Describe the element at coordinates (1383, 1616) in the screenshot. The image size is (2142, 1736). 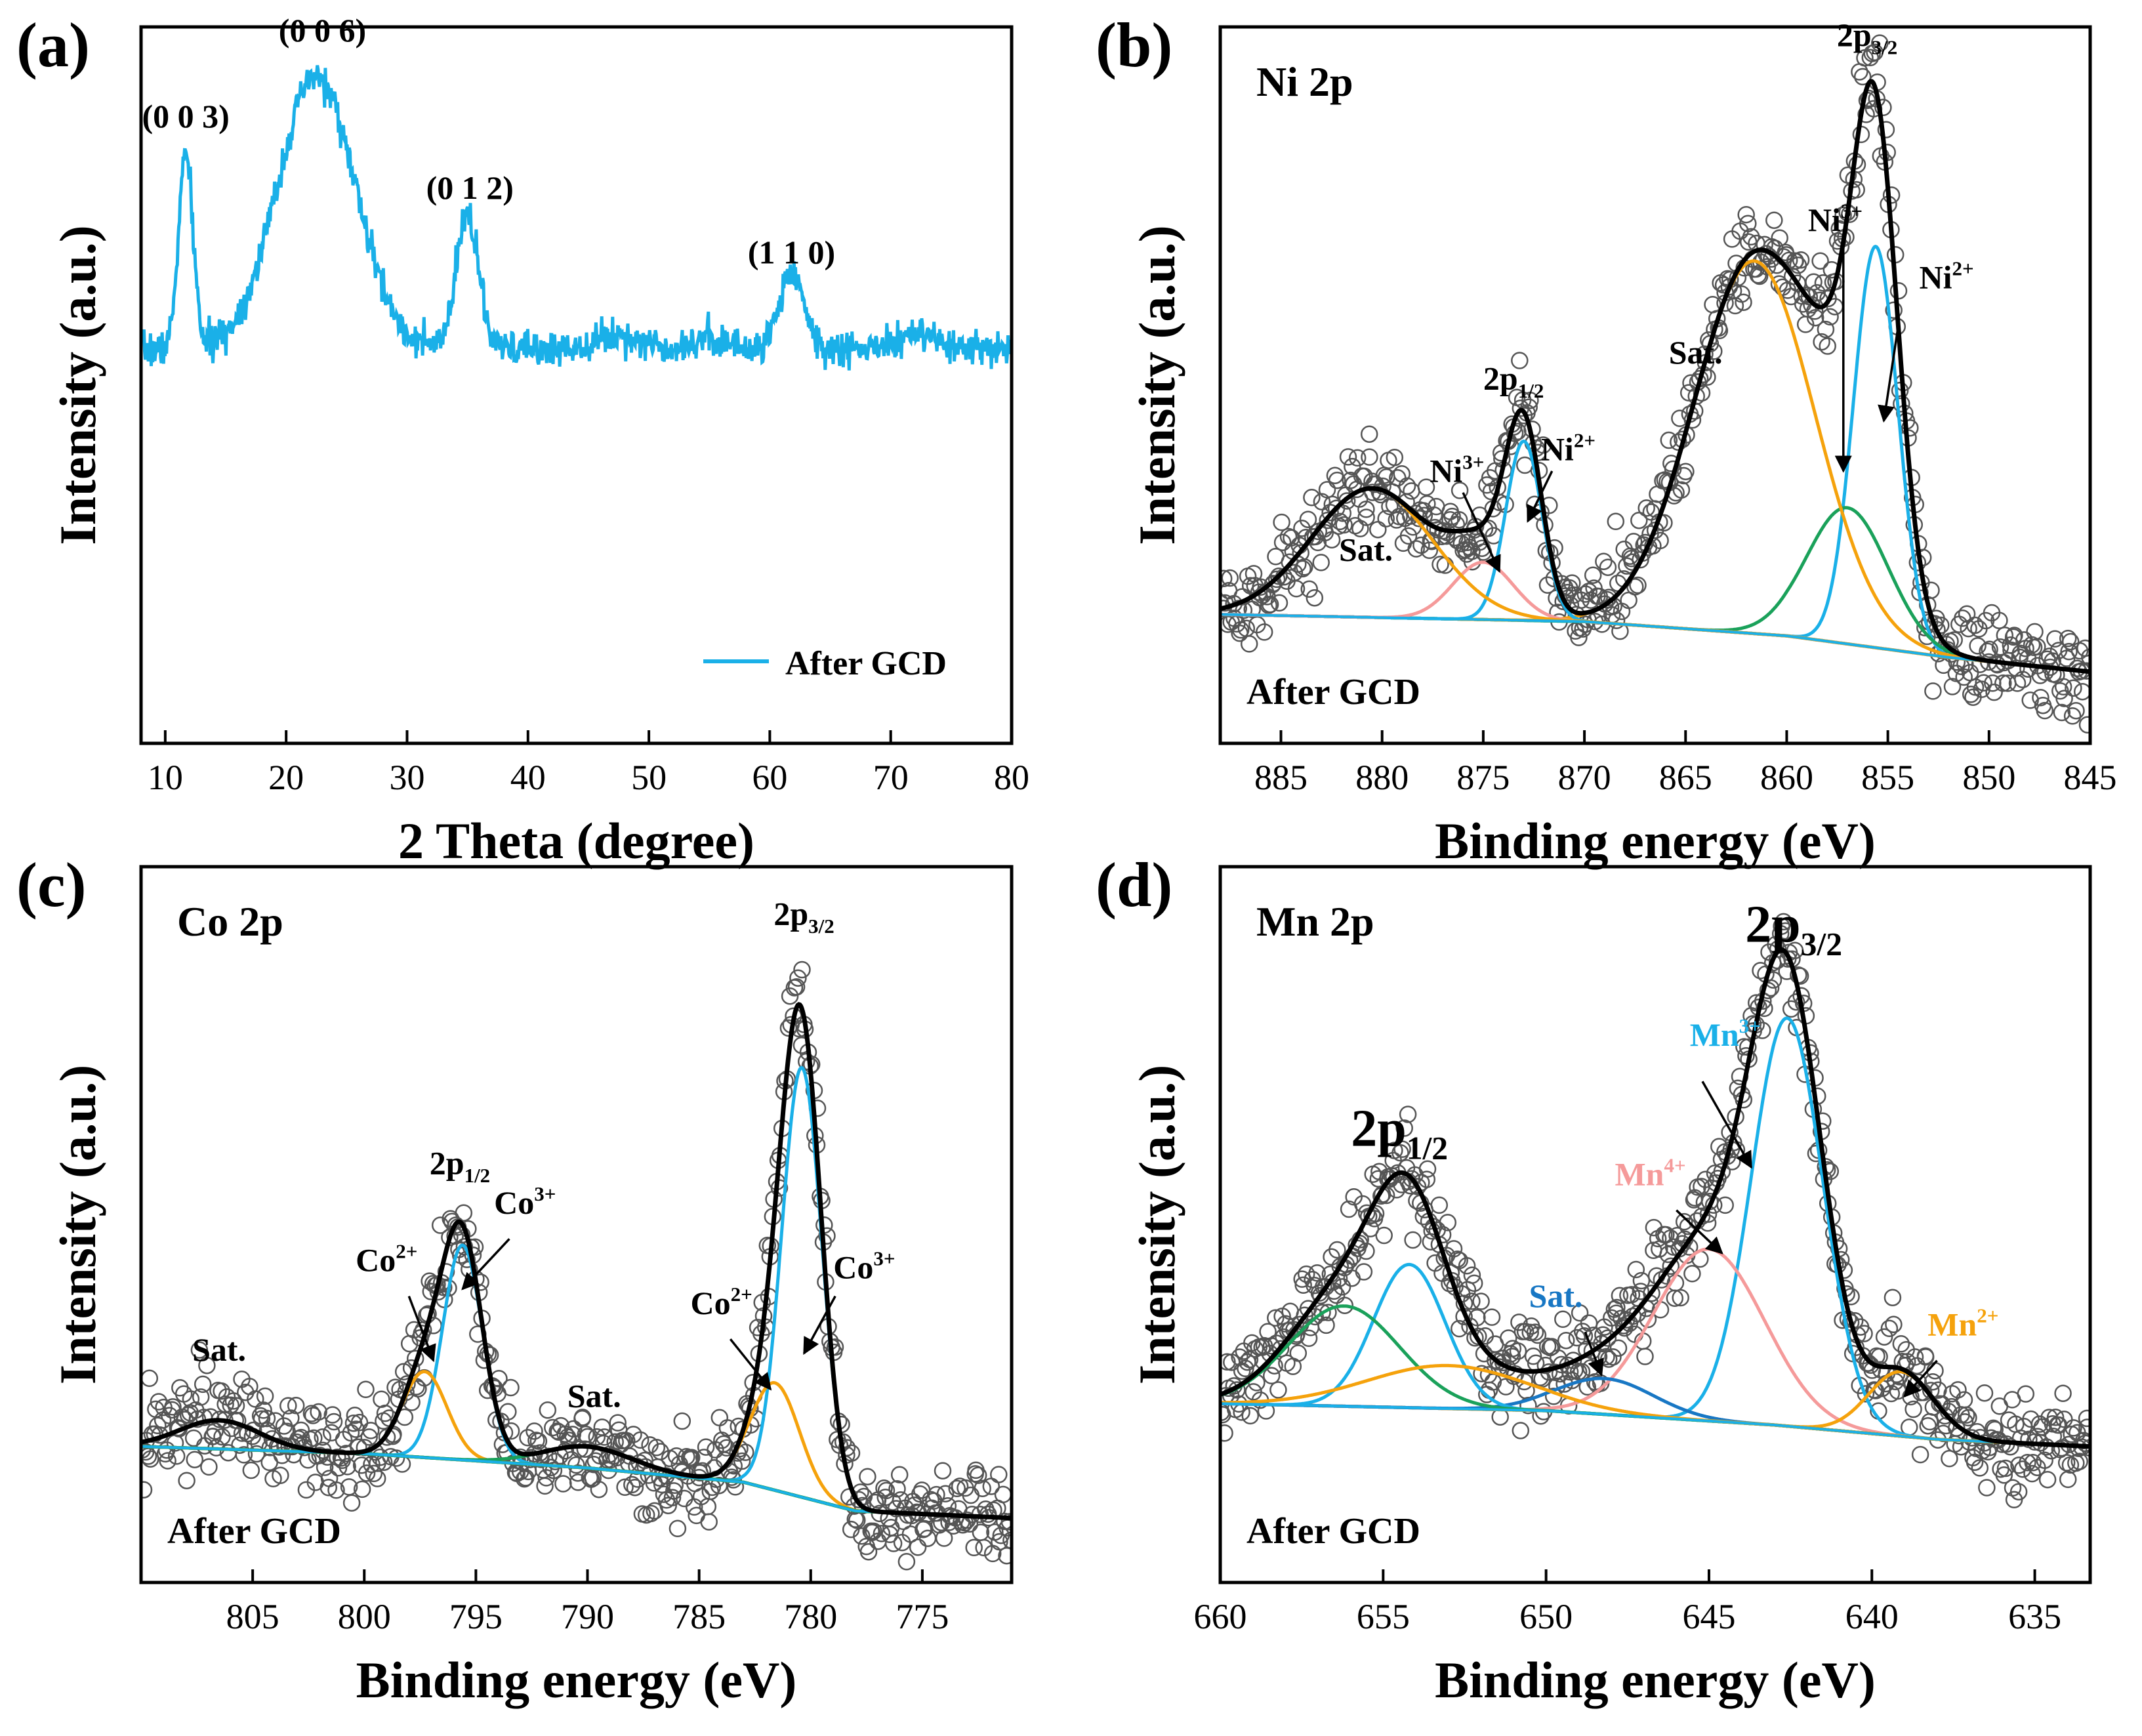
I see `x-tick-label: 655` at that location.